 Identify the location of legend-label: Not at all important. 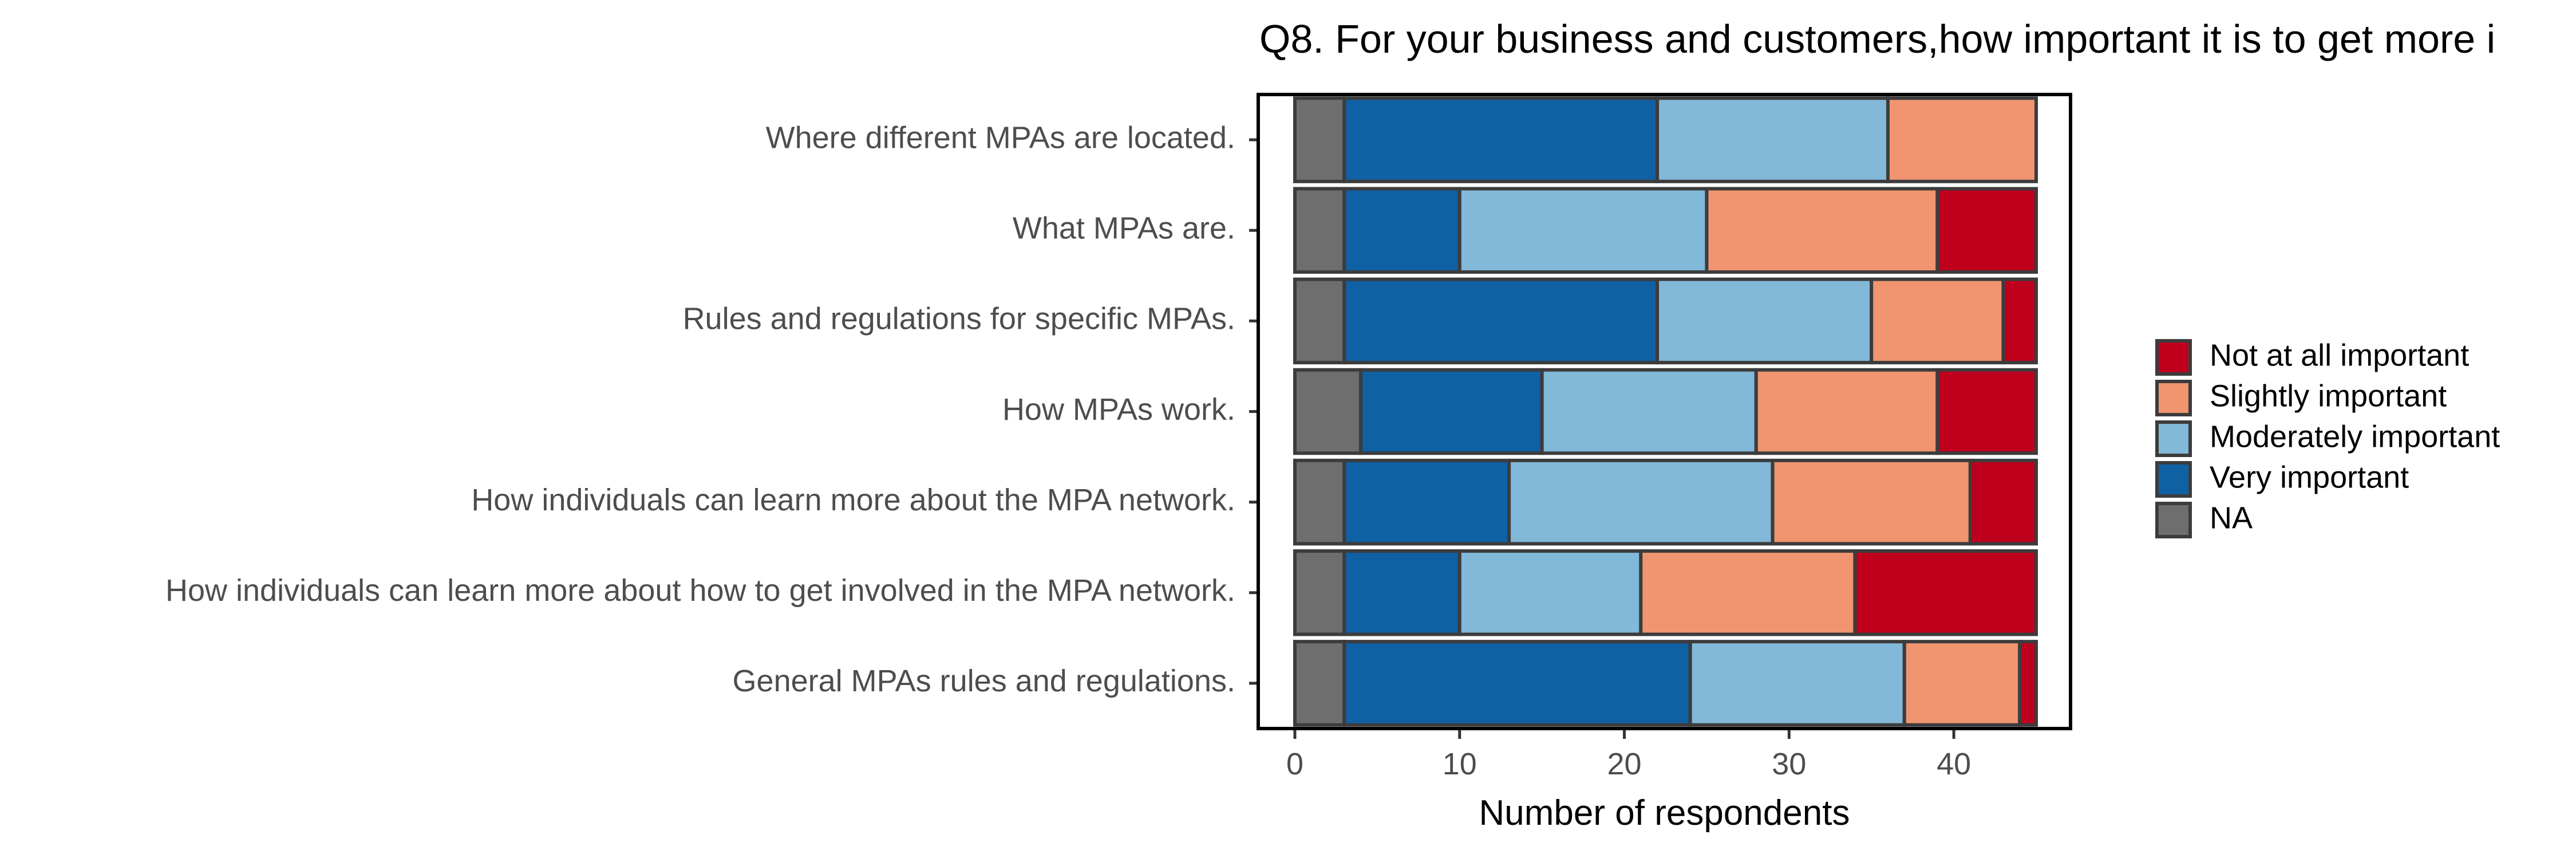
(2339, 355).